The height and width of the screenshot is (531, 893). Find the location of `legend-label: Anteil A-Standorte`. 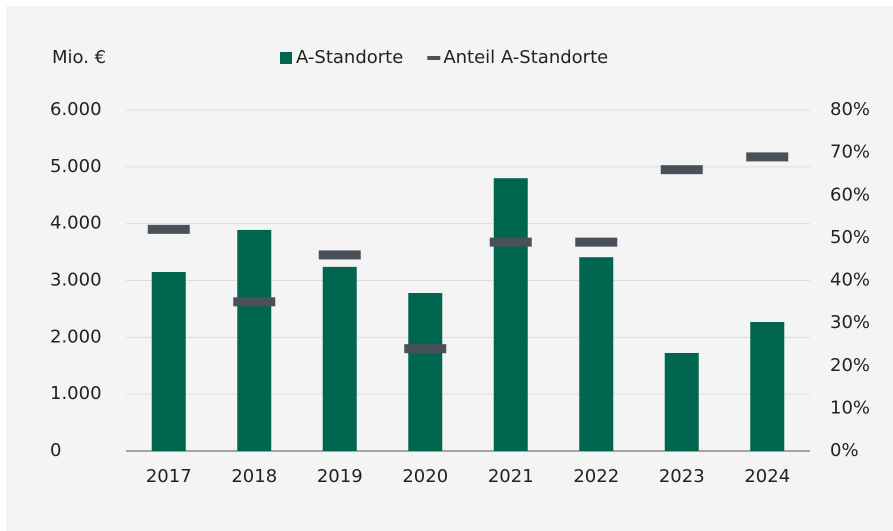

legend-label: Anteil A-Standorte is located at coordinates (525, 57).